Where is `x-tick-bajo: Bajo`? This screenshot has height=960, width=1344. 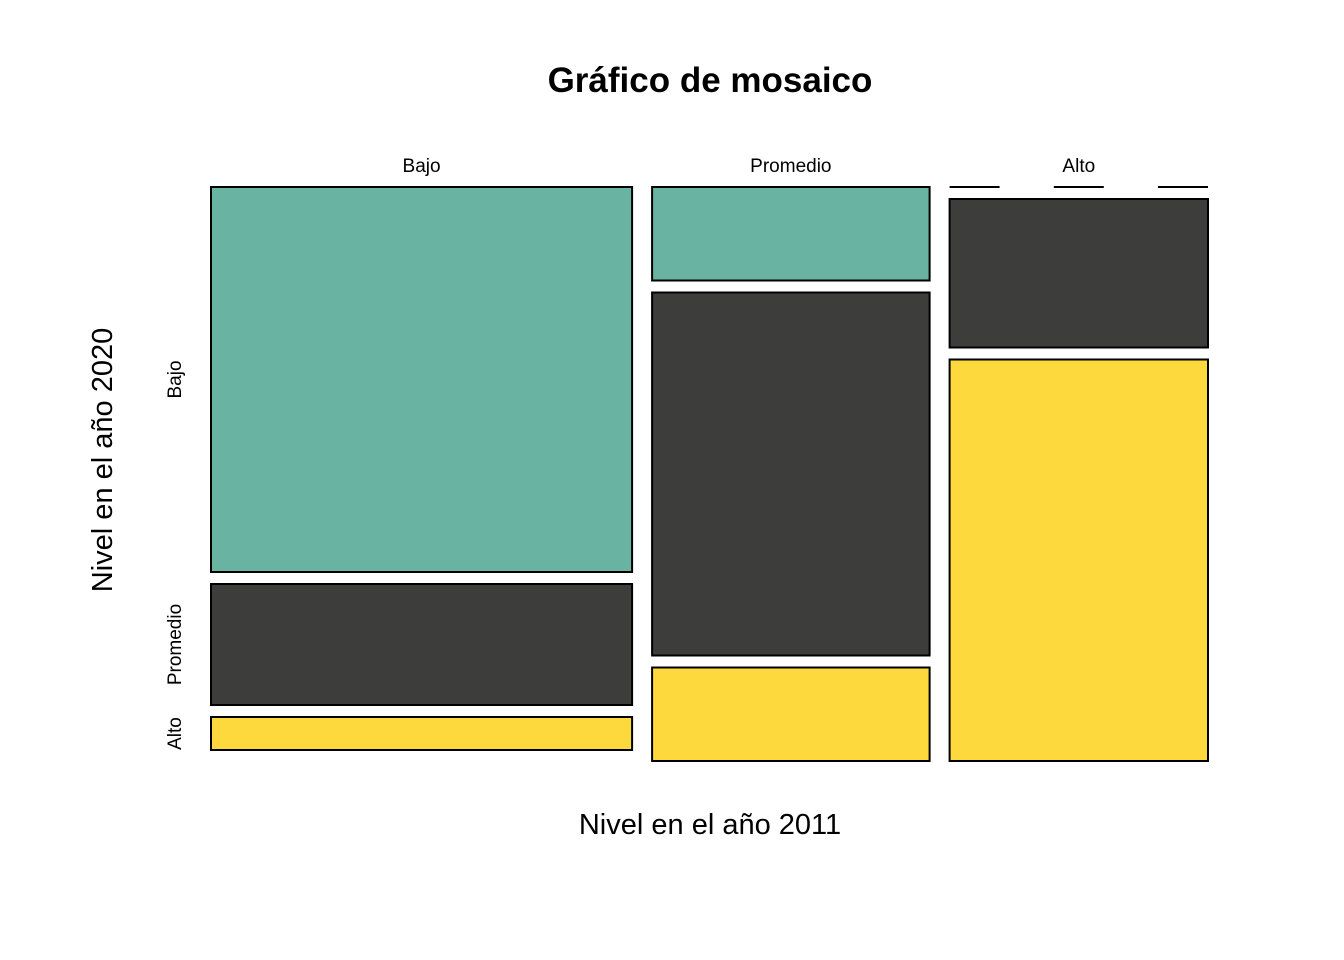
x-tick-bajo: Bajo is located at coordinates (422, 166).